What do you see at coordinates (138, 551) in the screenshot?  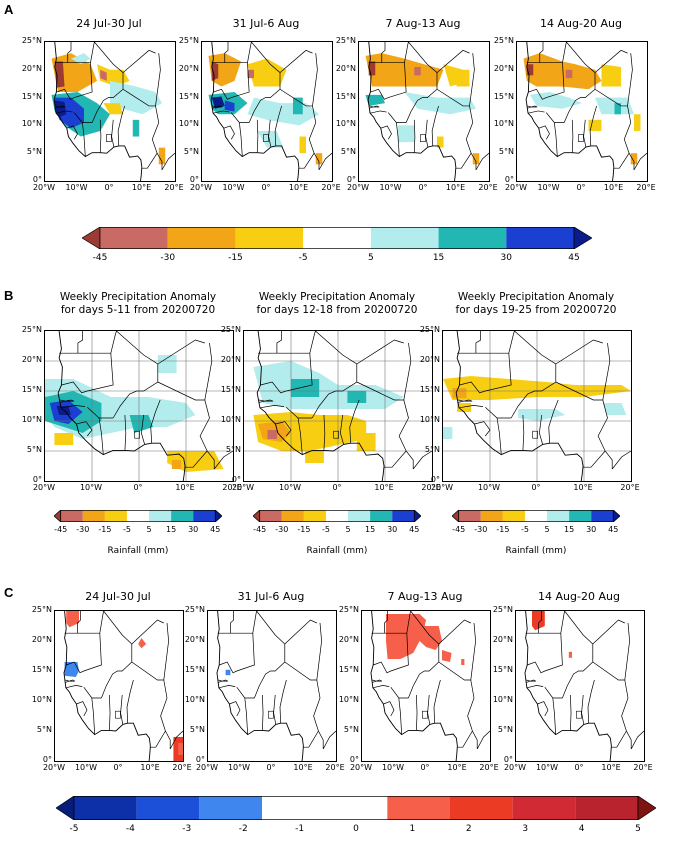 I see `colorbar-label: Rainfall (mm)` at bounding box center [138, 551].